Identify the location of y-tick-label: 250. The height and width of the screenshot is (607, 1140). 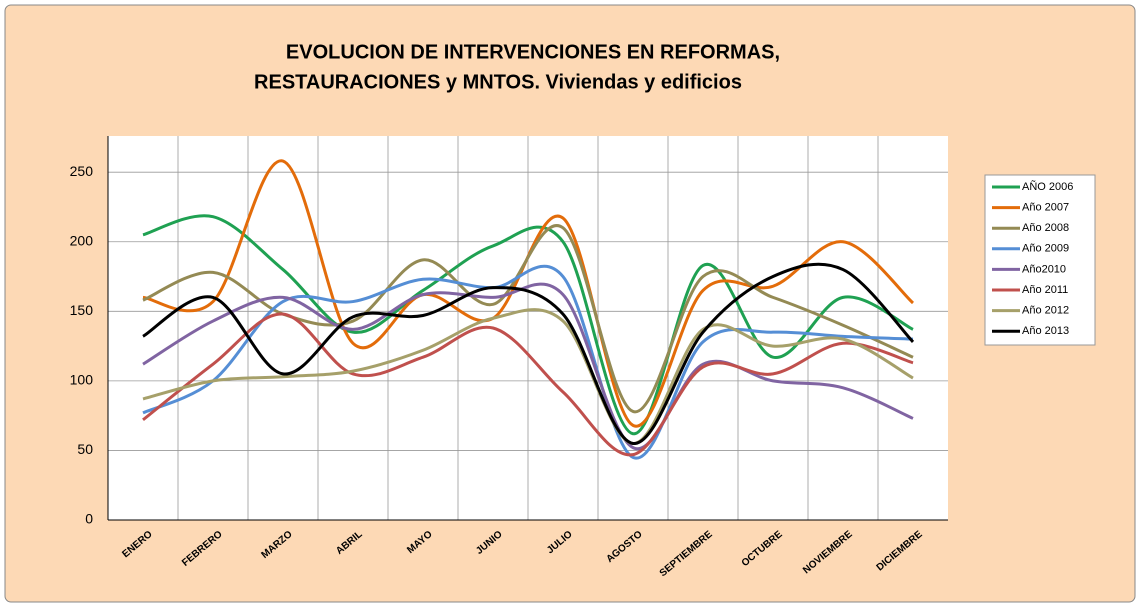
(82, 171).